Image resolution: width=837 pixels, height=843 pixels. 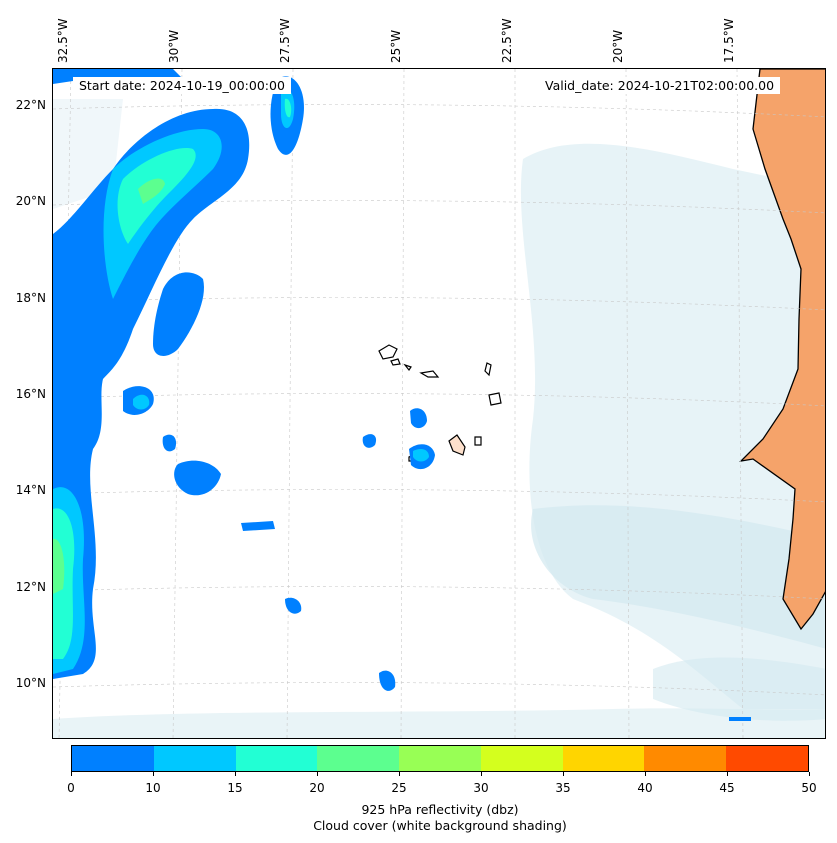 I want to click on reflectivity-colorbar, so click(x=440, y=758).